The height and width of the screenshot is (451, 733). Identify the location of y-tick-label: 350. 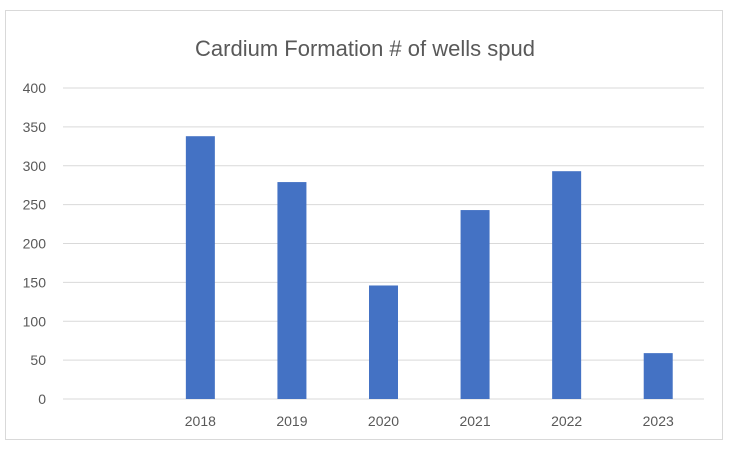
(35, 127).